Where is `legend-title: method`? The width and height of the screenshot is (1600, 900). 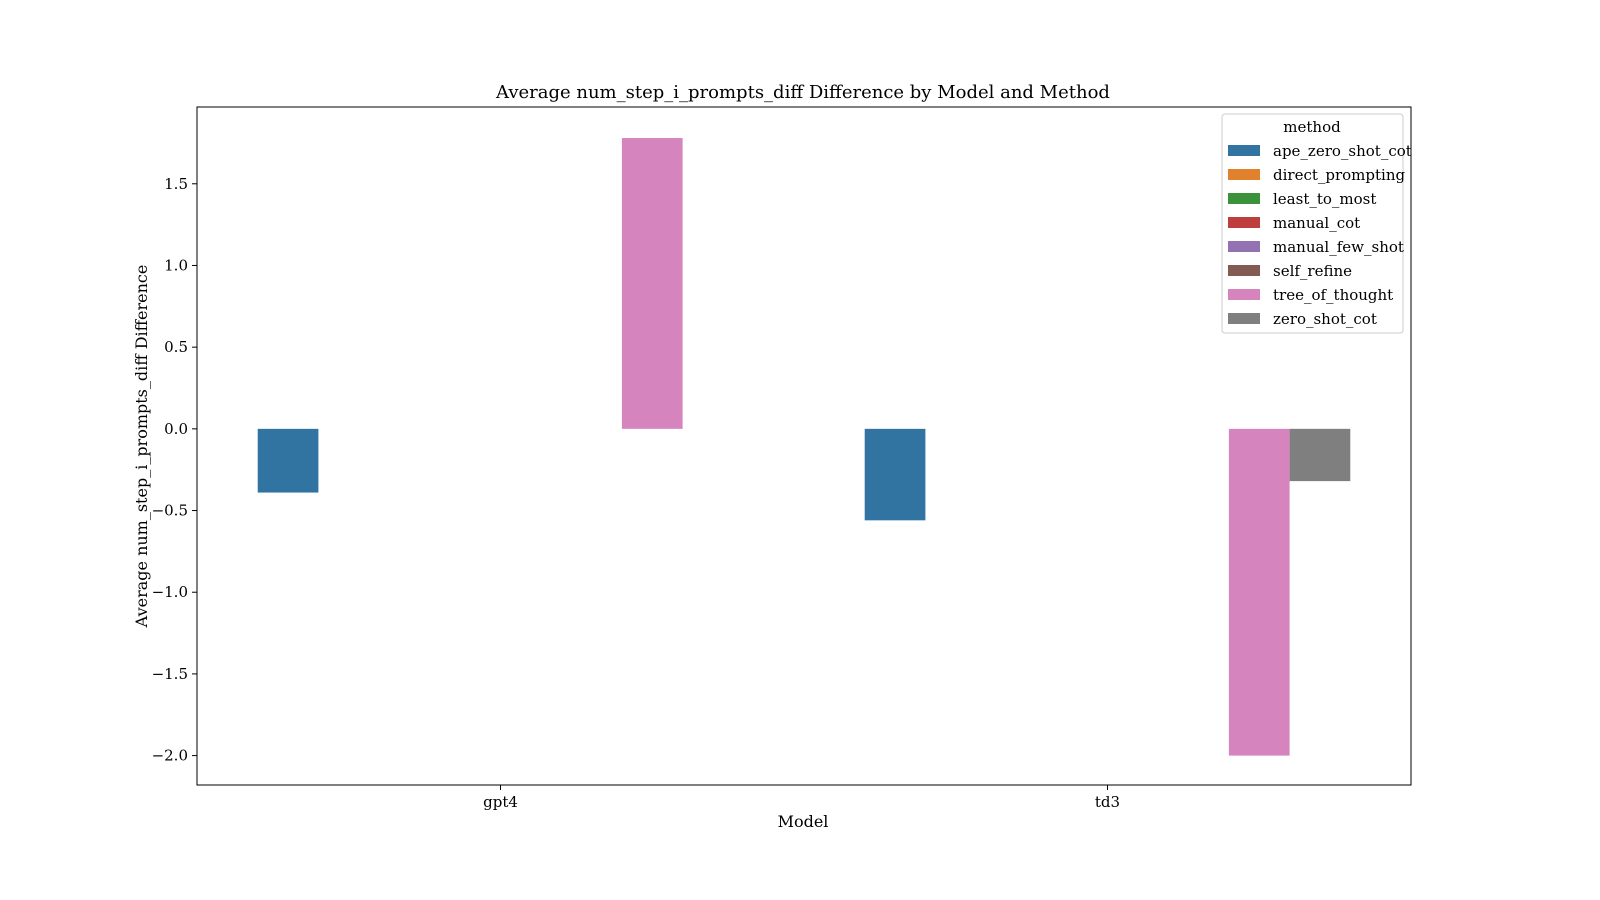 legend-title: method is located at coordinates (1312, 127).